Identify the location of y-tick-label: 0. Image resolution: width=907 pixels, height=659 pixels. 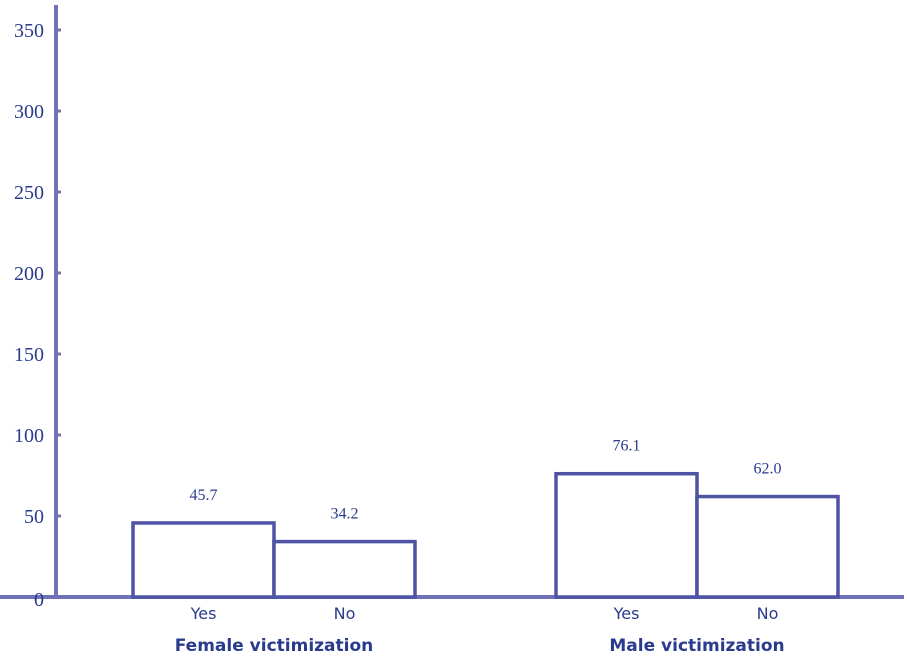
(39, 600).